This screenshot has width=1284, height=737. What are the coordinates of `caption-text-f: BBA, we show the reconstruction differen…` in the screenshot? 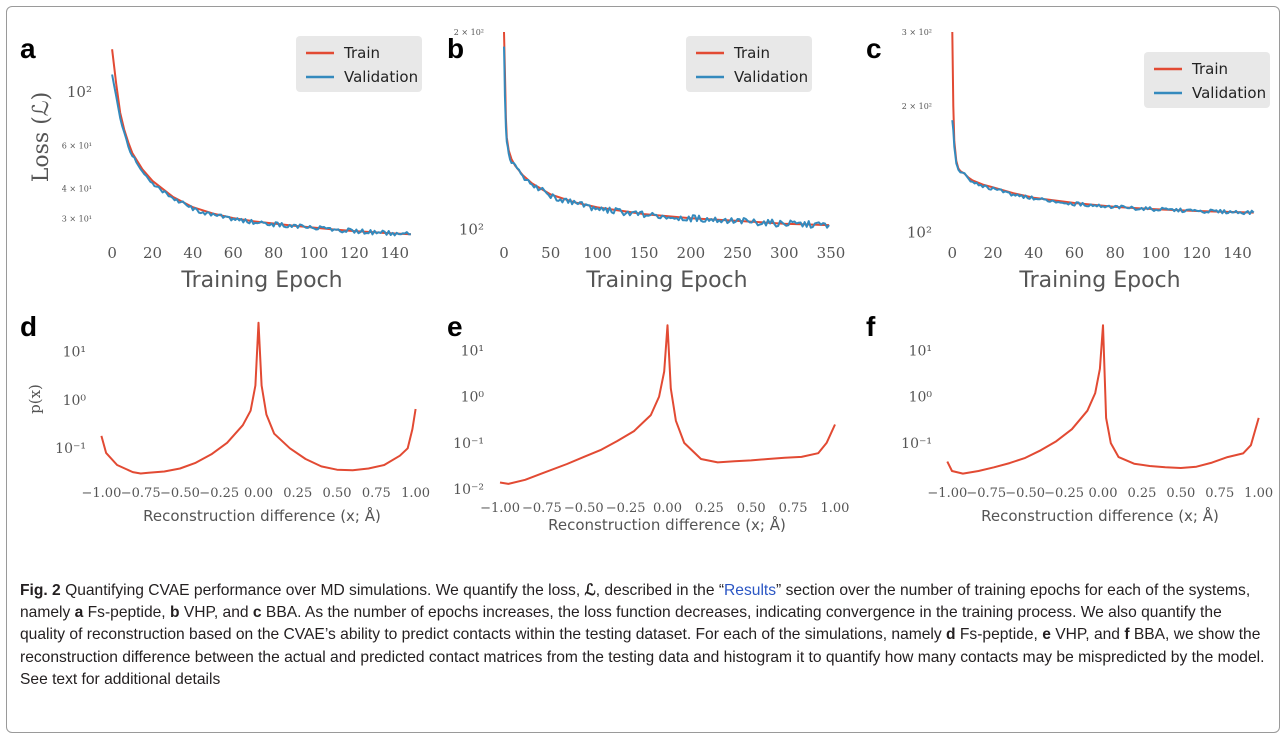 It's located at (642, 657).